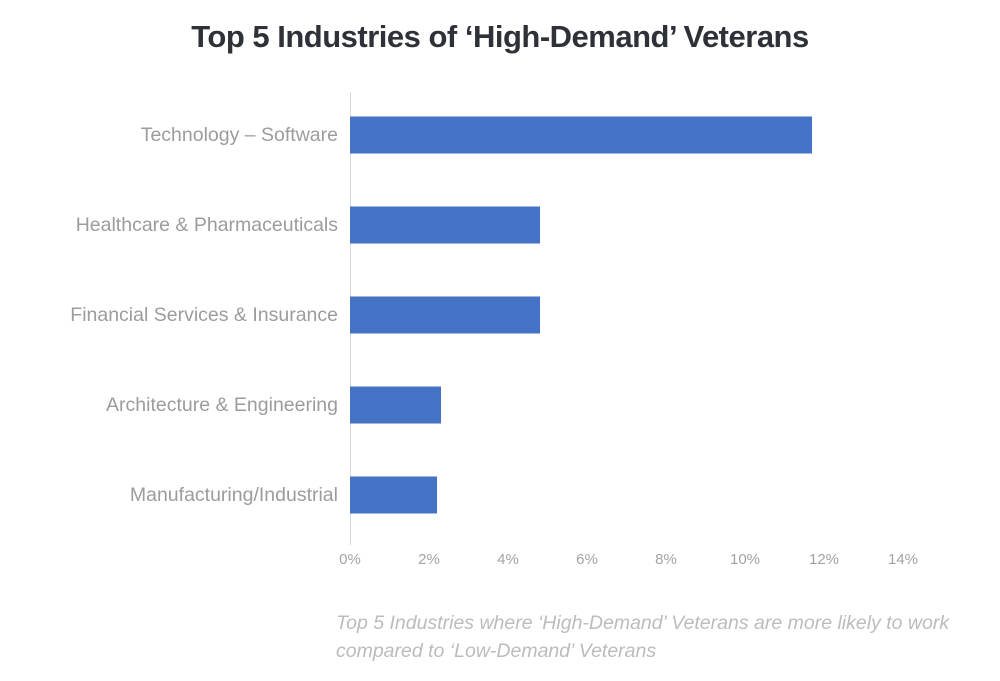 The width and height of the screenshot is (1000, 681). Describe the element at coordinates (222, 404) in the screenshot. I see `category-label: Architecture & Engineering` at that location.